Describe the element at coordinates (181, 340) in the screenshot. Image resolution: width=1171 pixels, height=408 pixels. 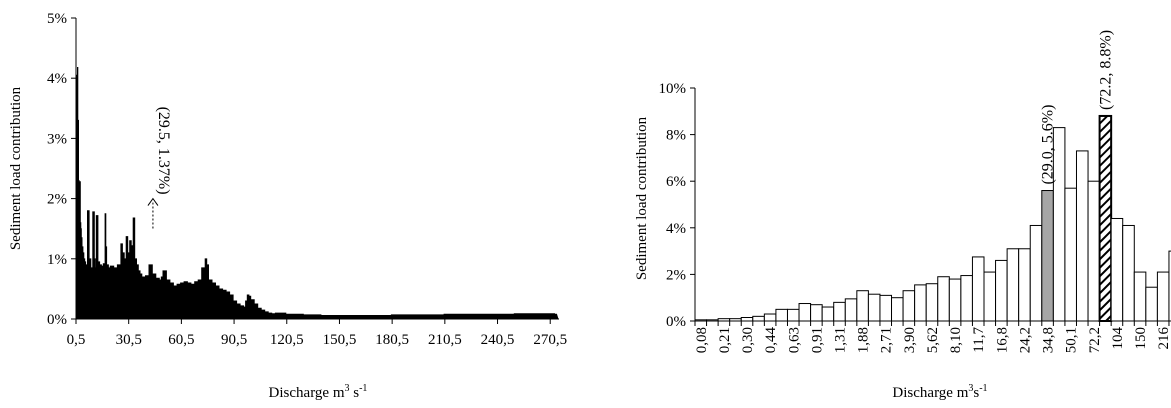
I see `x-tick-label: 60,5` at that location.